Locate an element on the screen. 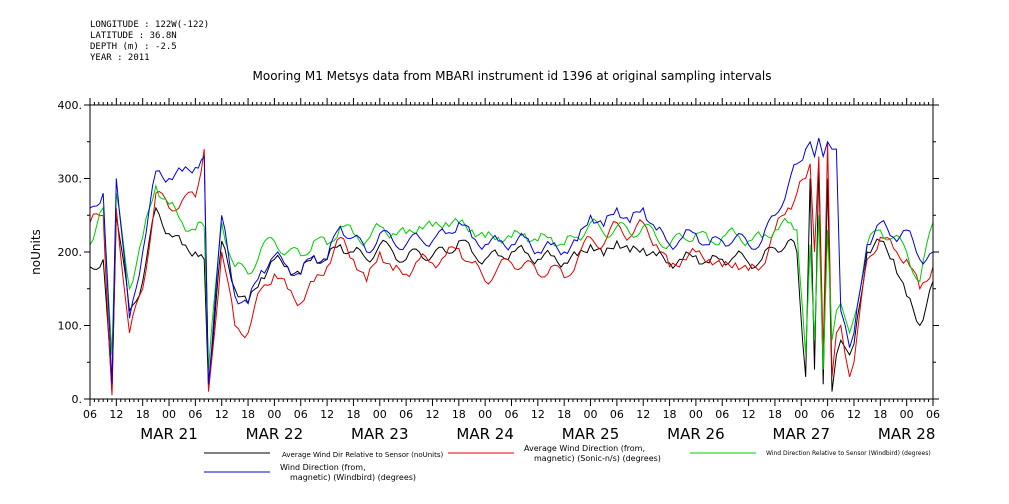 This screenshot has width=1009, height=504. depth-text: DEPTH (m) : -2.5 is located at coordinates (133, 47).